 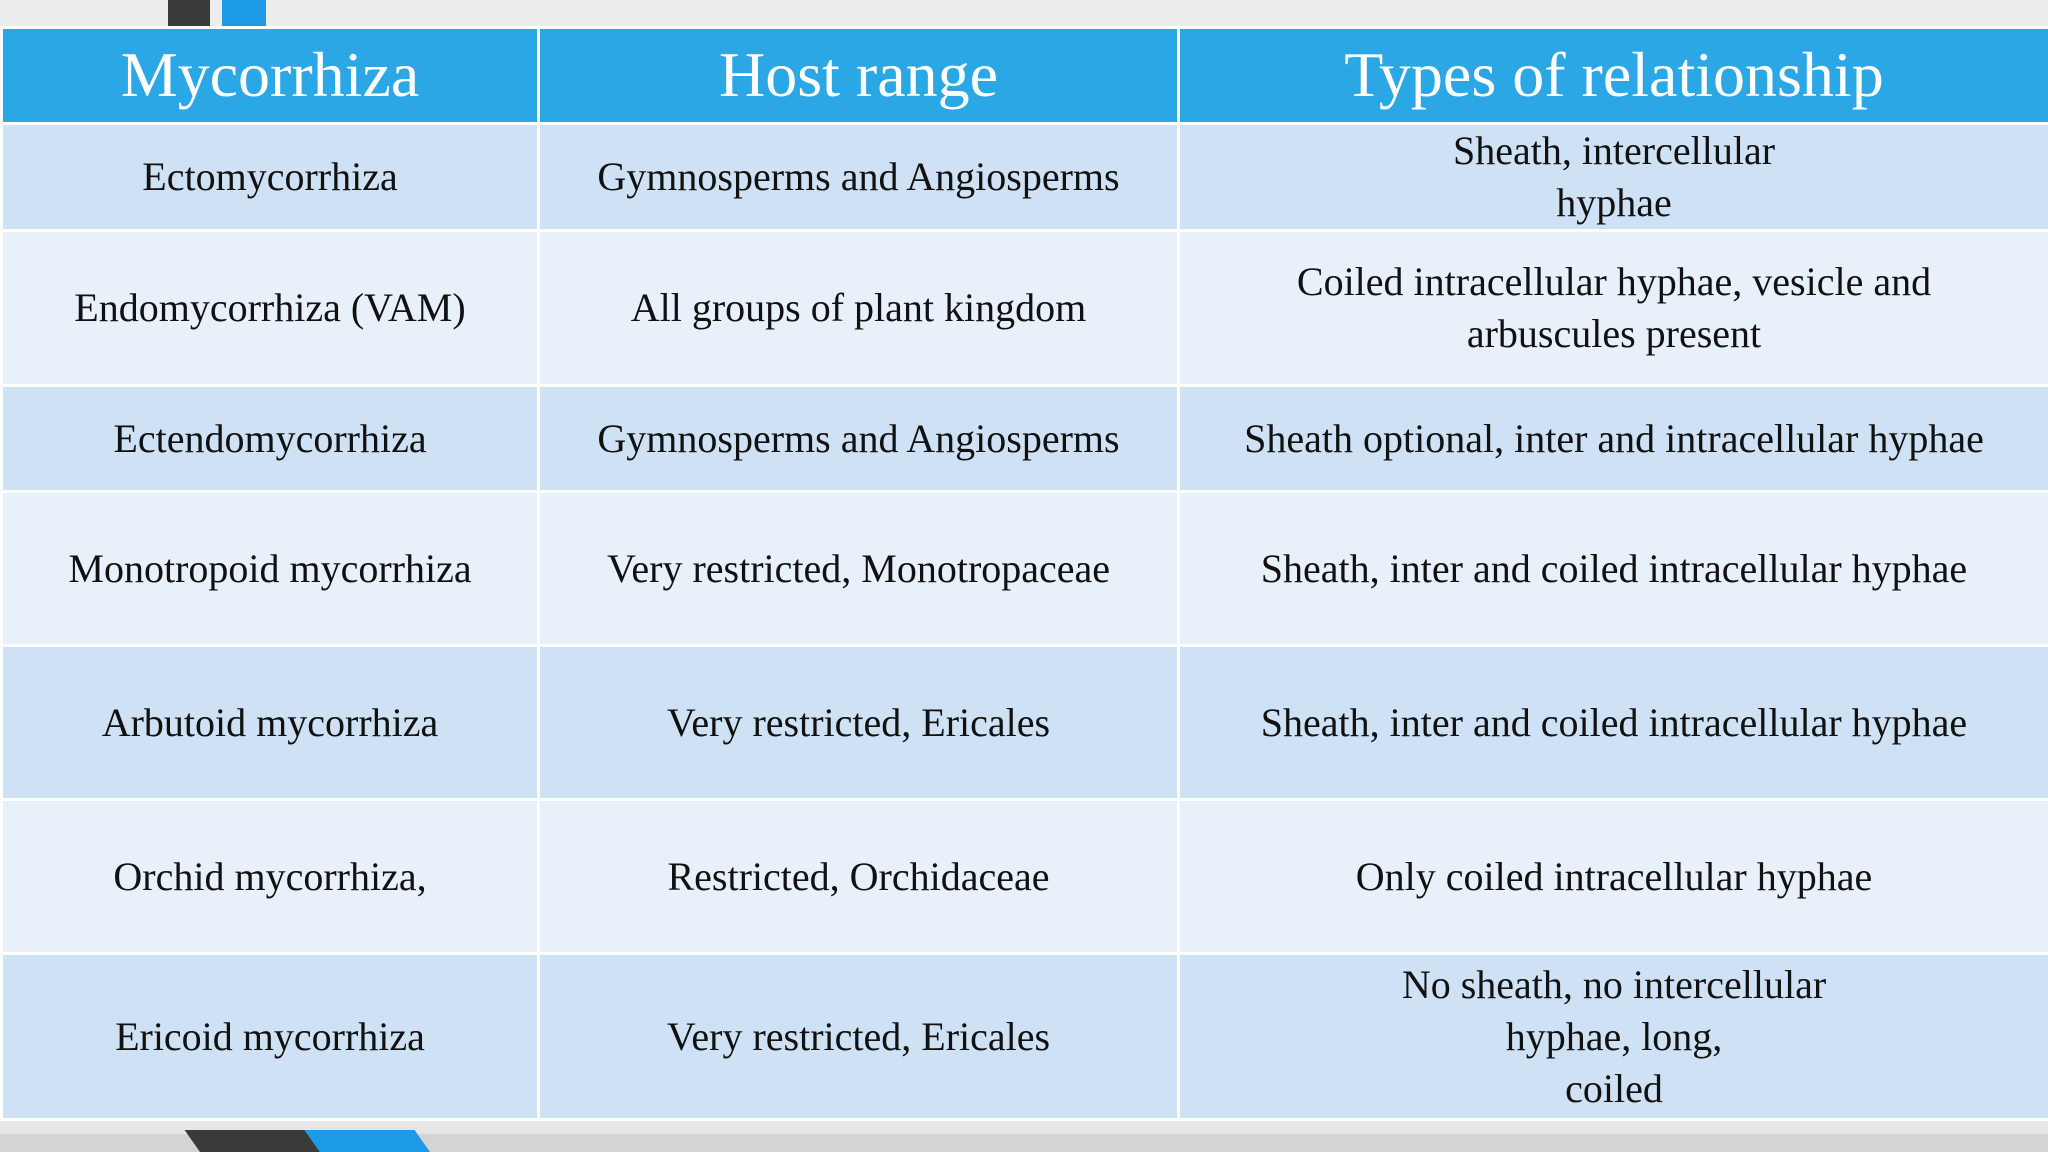 I want to click on cell-mycorrhiza: Orchid mycorrhiza,, so click(x=270, y=876).